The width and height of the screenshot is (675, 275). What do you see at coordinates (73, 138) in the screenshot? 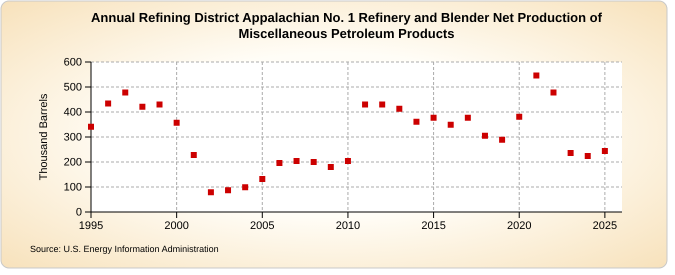
I see `y-tick-label: 300` at bounding box center [73, 138].